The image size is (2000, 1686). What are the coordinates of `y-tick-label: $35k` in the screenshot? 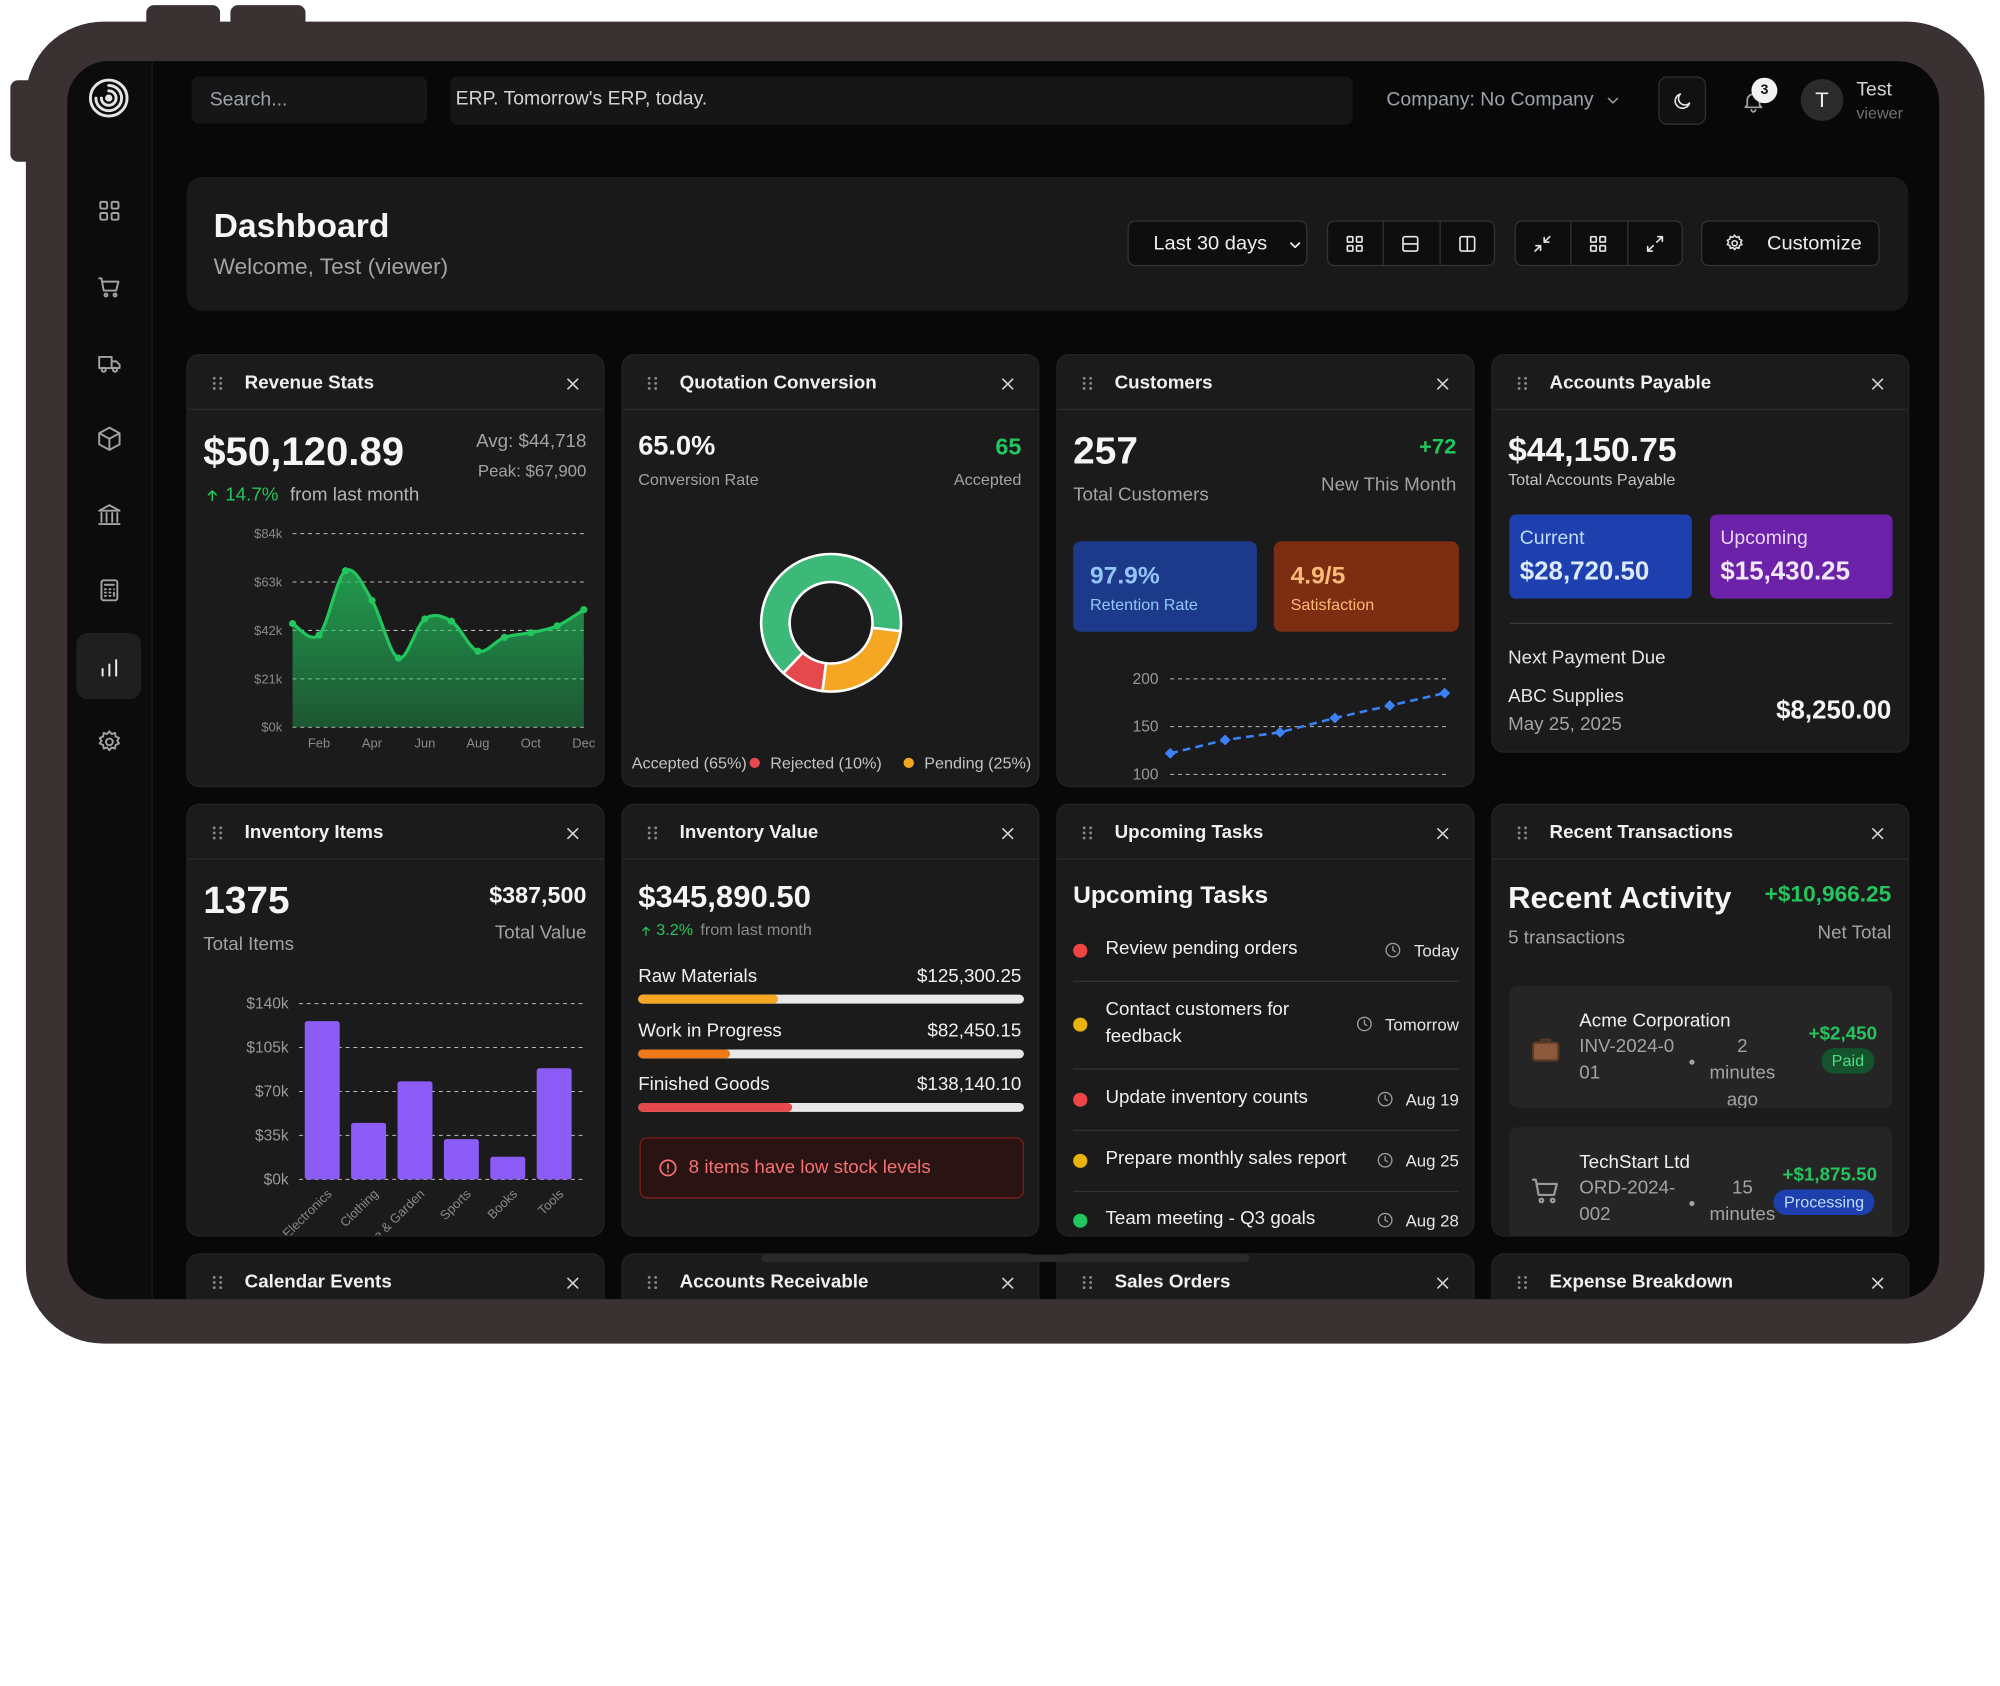 It's located at (272, 1136).